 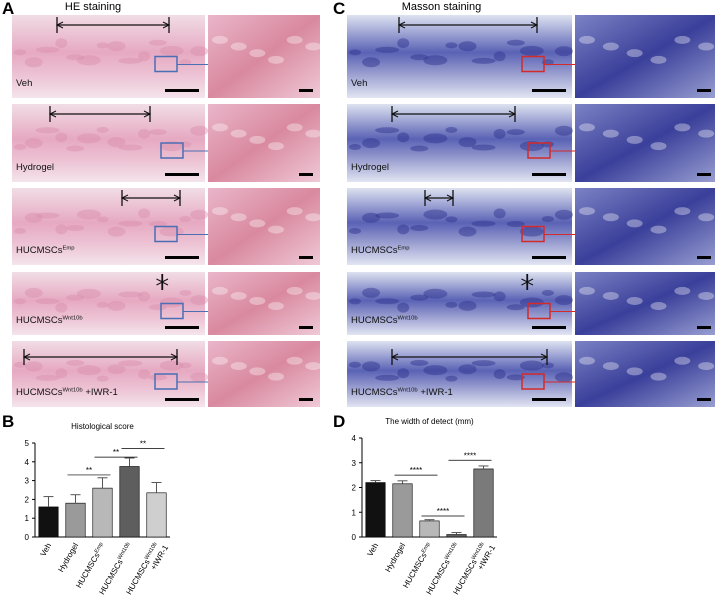 I want to click on panel-letter: A, so click(x=8, y=9).